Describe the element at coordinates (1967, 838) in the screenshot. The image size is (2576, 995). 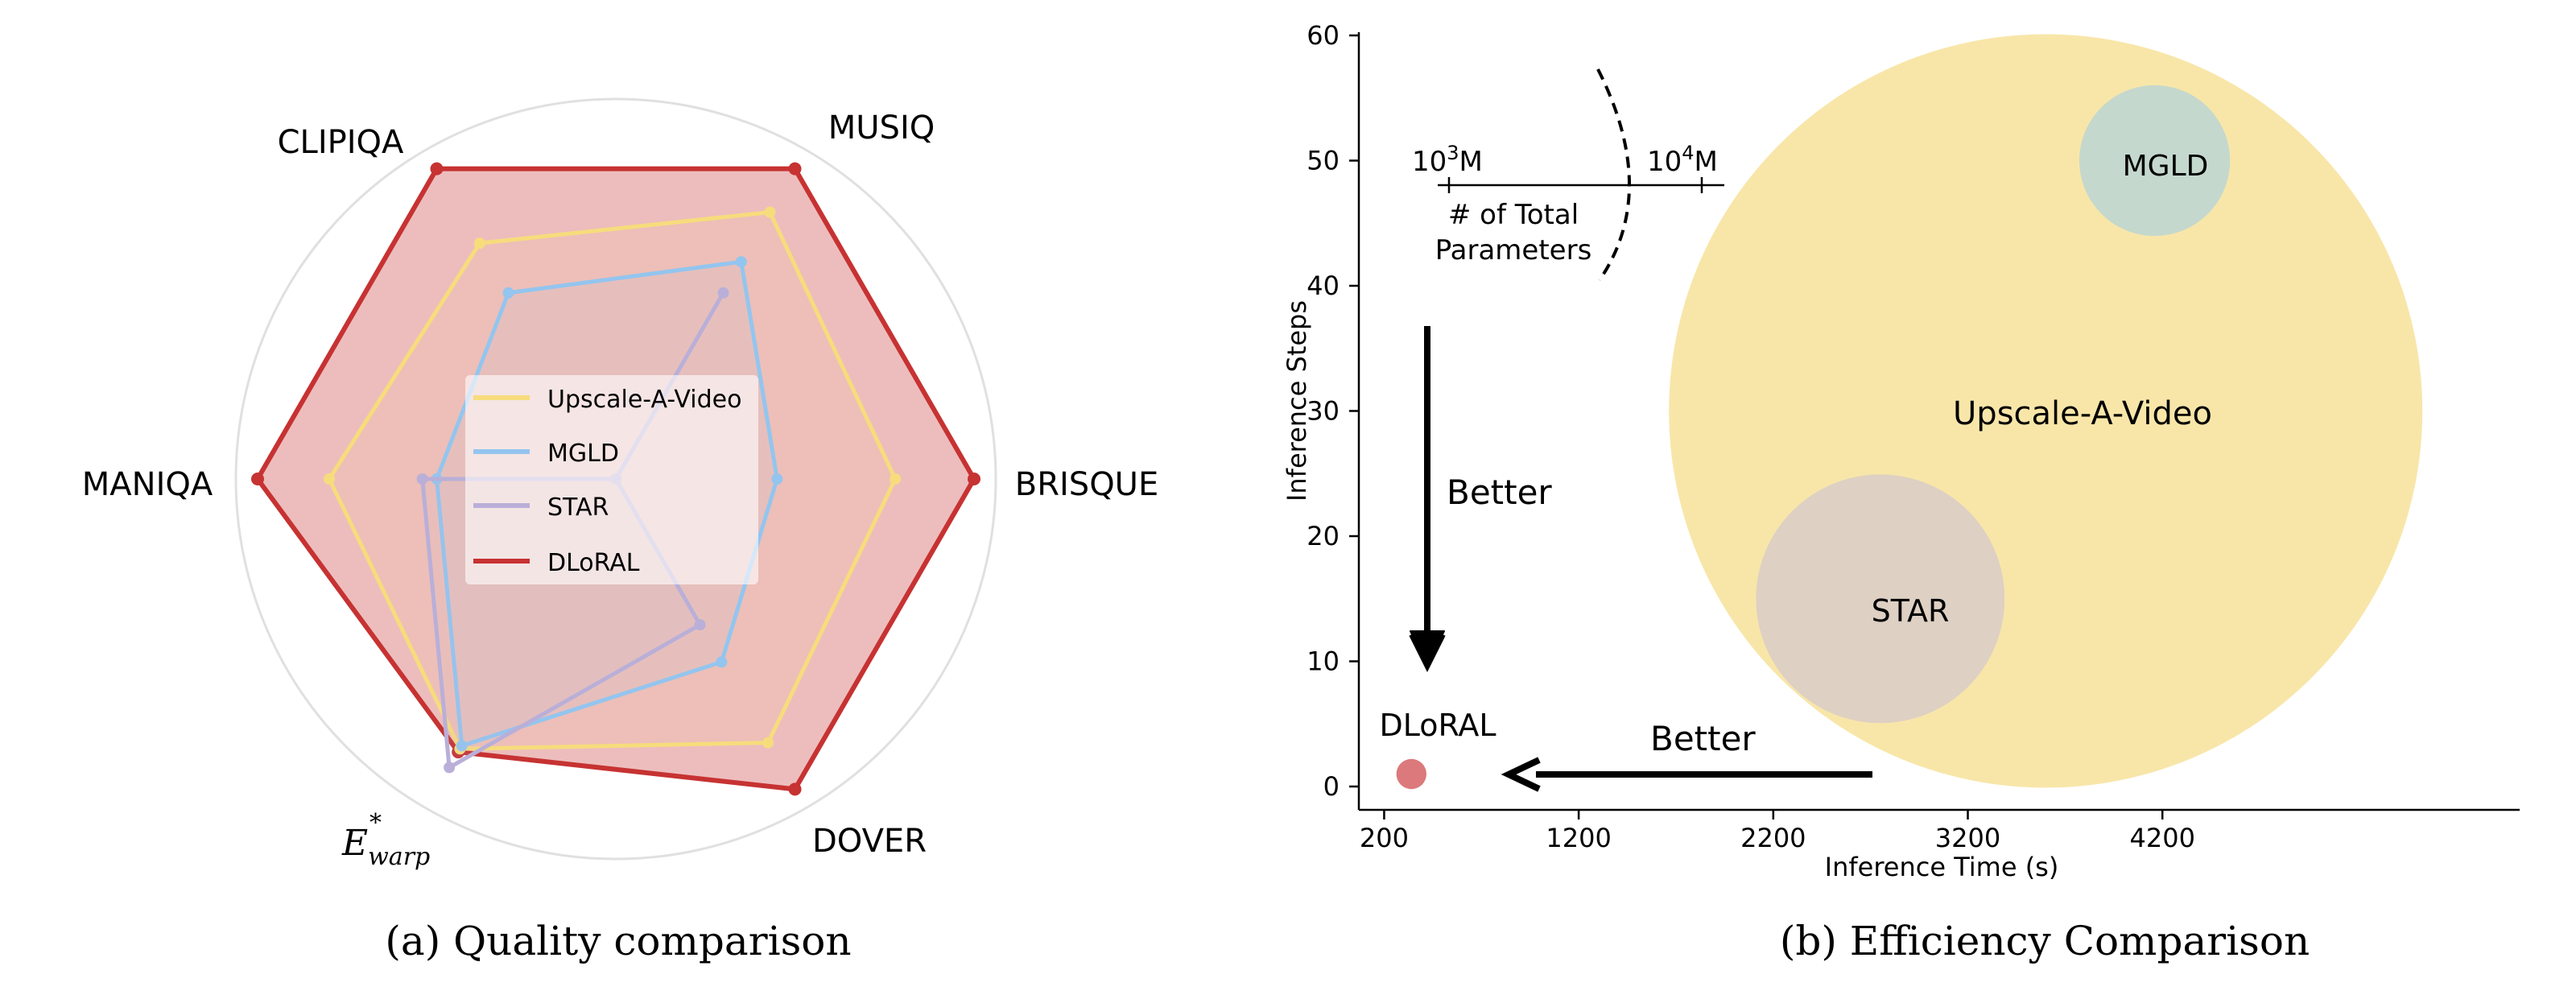
I see `x-tick-label-3200: 3200` at that location.